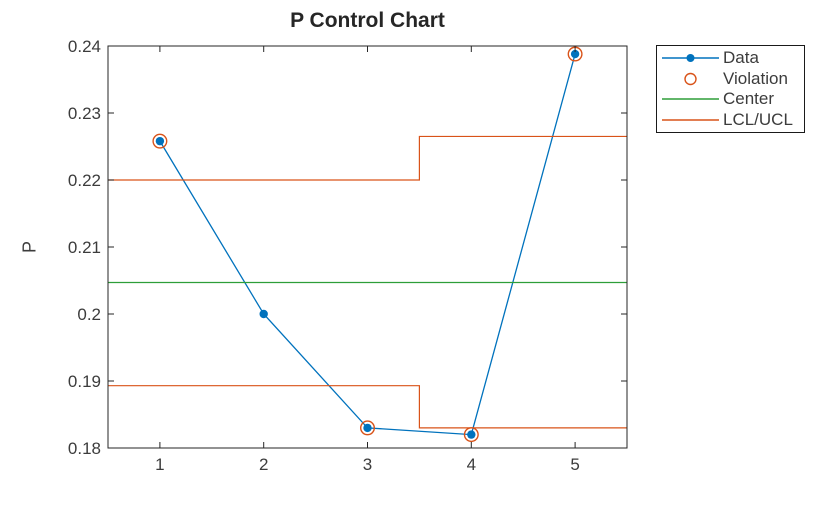 The height and width of the screenshot is (506, 840). What do you see at coordinates (84, 381) in the screenshot?
I see `y-tick-label: 0.19` at bounding box center [84, 381].